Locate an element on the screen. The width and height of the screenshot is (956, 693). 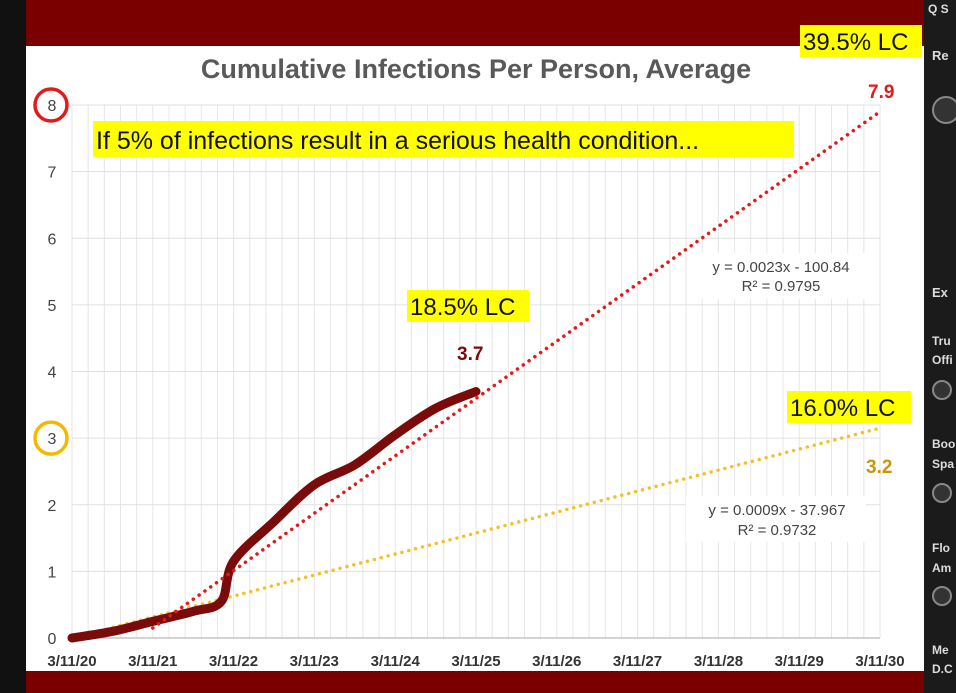
value-mid-label: 3.7 is located at coordinates (470, 354).